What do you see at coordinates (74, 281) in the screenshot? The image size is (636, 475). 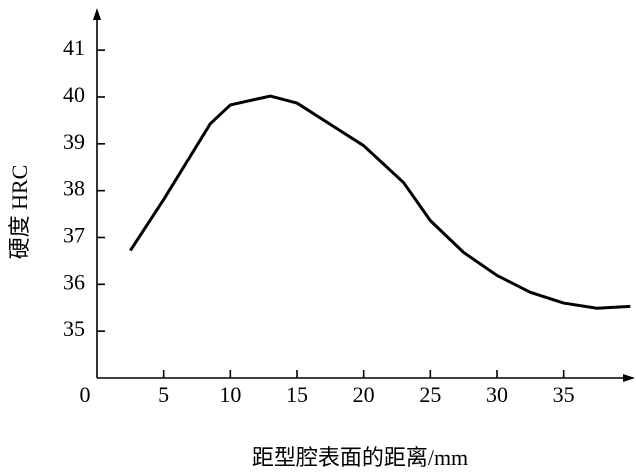 I see `y-tick-label: 36` at bounding box center [74, 281].